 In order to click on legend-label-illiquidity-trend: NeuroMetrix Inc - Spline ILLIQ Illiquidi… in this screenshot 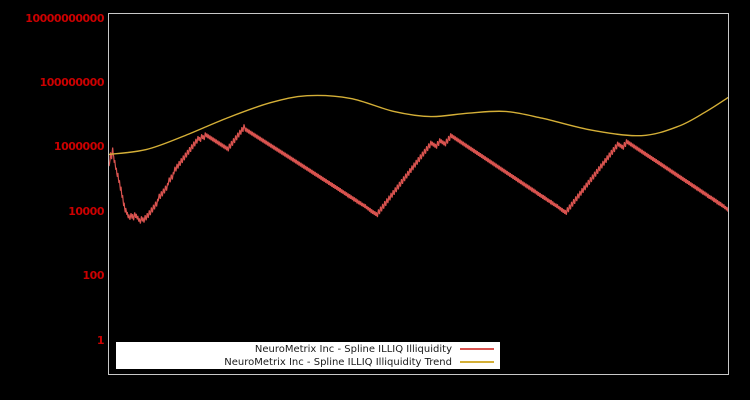, I will do `click(338, 362)`.